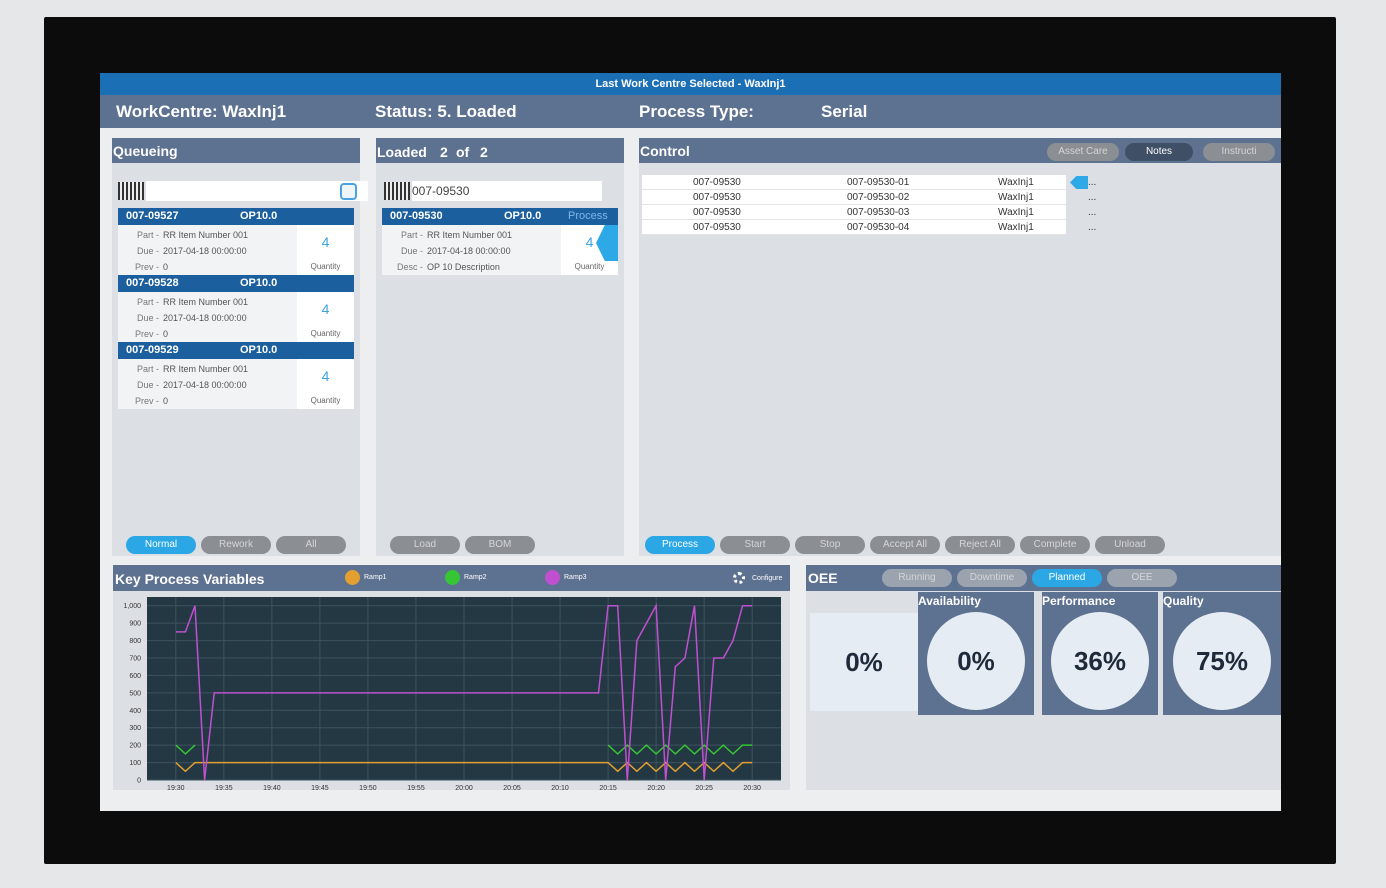 The width and height of the screenshot is (1386, 888). Describe the element at coordinates (739, 578) in the screenshot. I see `gear-icon` at that location.